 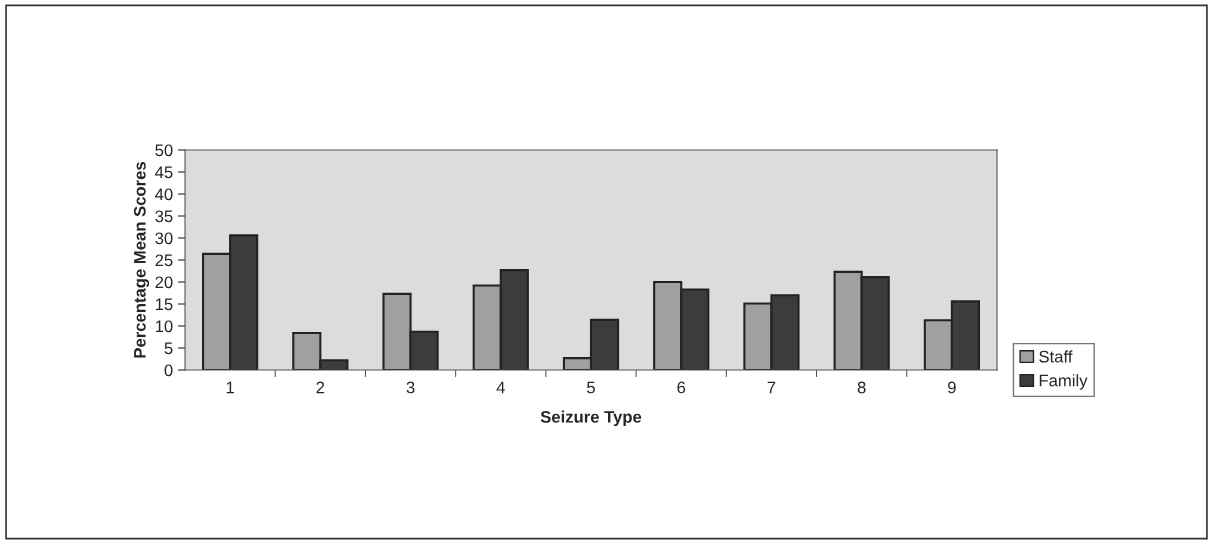 I want to click on y-tick-label: 40, so click(x=164, y=194).